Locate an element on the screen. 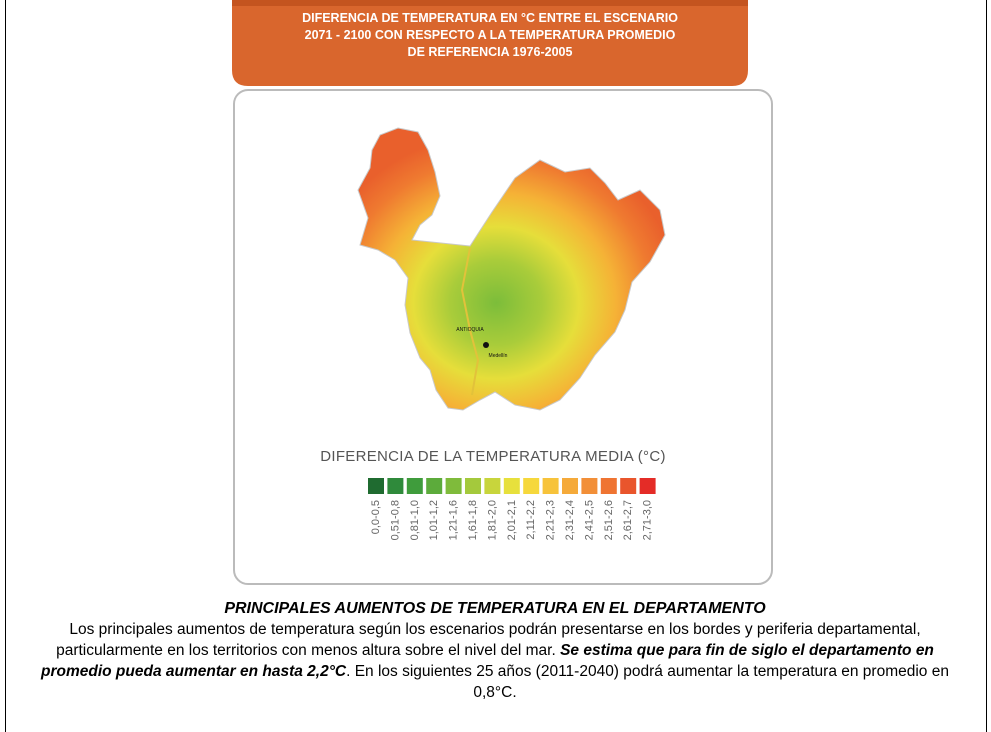 The image size is (991, 732). header-line: DE REFERENCIA 1976-2005 is located at coordinates (490, 52).